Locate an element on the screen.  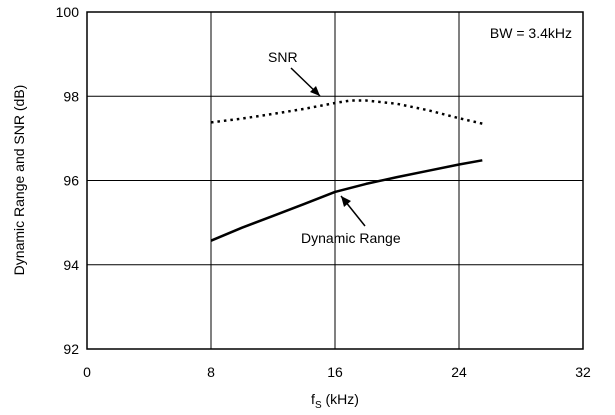
y-axis-label: Dynamic Range and SNR (dB) is located at coordinates (19, 180).